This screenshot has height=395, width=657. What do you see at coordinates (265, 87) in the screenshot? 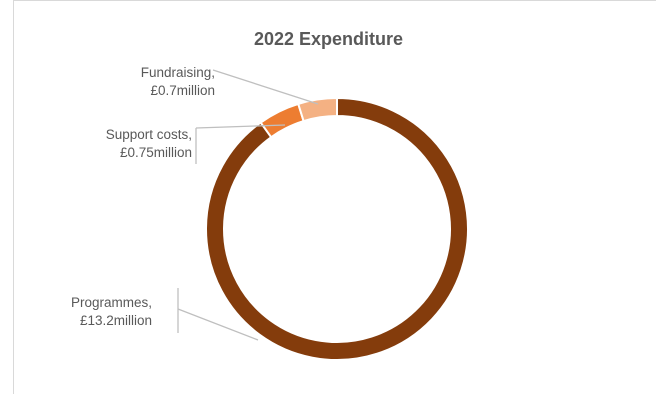
I see `leader-line-fundraising` at bounding box center [265, 87].